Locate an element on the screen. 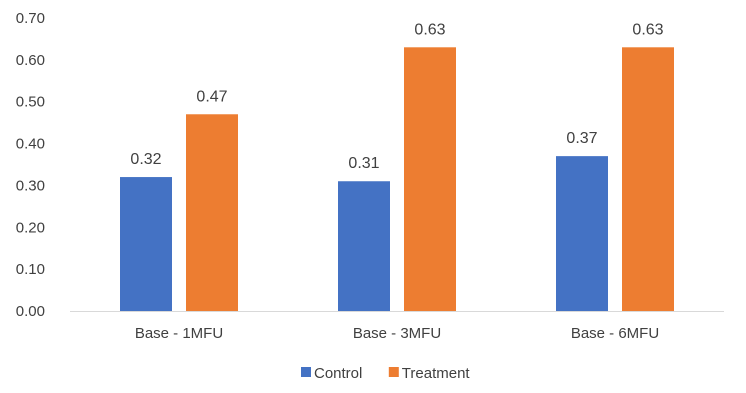 This screenshot has height=393, width=746. x-axis-ticks: Base - 1MFU Base - 3MFU Base - 6MFU is located at coordinates (397, 333).